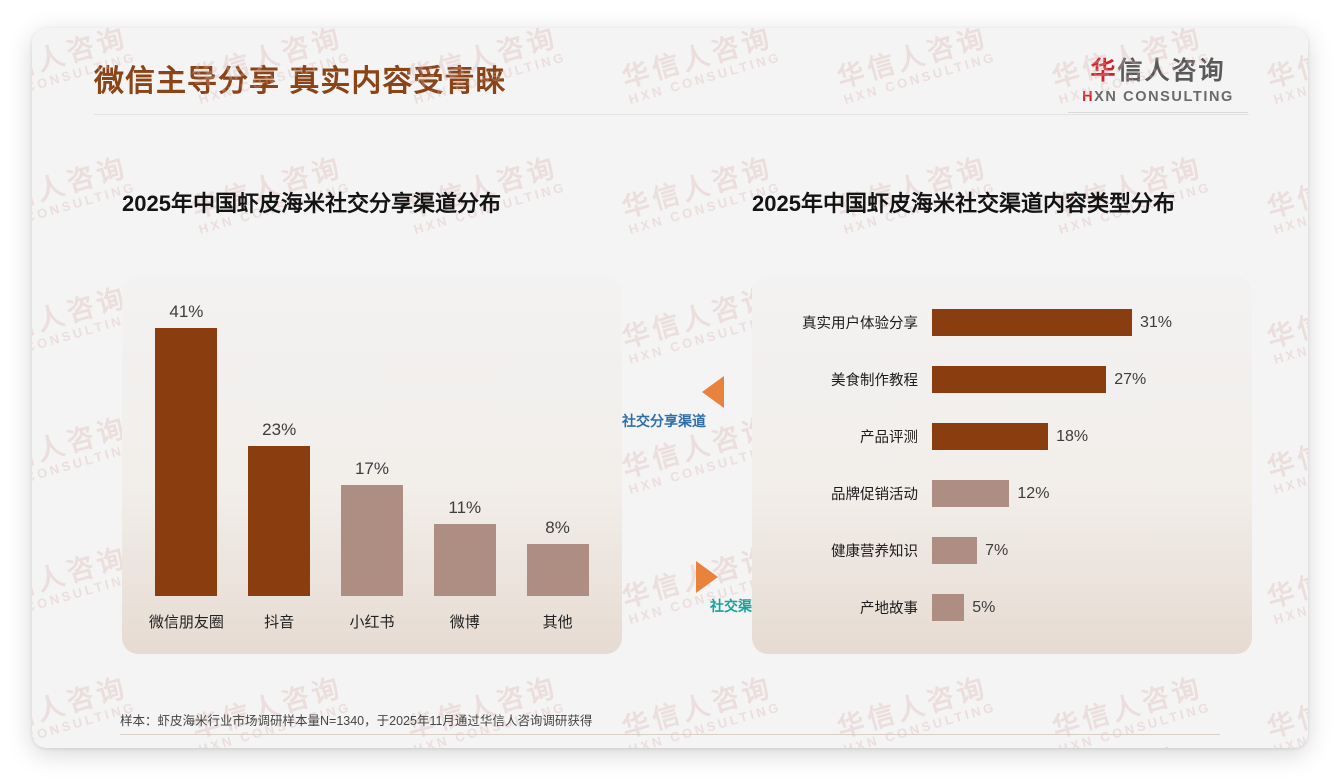 The width and height of the screenshot is (1340, 780). I want to click on bar-value-label: 12%, so click(1033, 493).